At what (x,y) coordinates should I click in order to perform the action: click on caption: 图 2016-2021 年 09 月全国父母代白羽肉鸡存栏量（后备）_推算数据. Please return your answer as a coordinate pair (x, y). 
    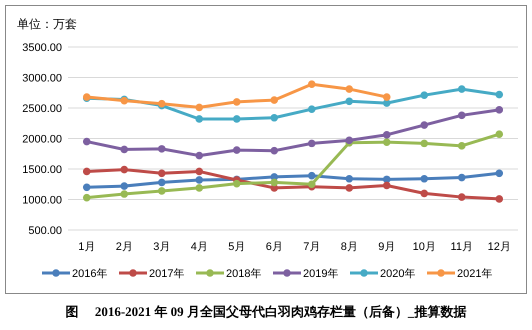
    Looking at the image, I should click on (266, 311).